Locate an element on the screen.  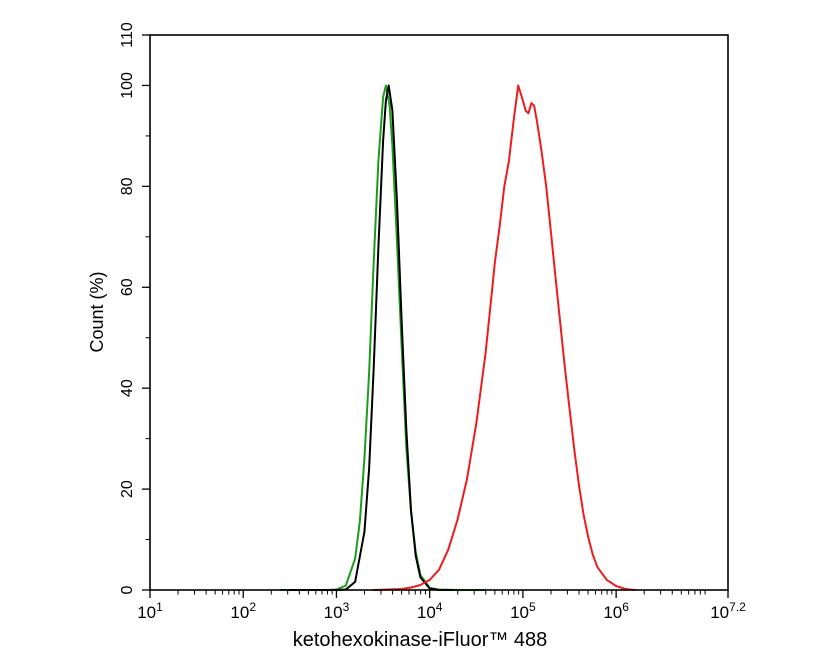
x-tick-label: 10⁴ is located at coordinates (430, 611).